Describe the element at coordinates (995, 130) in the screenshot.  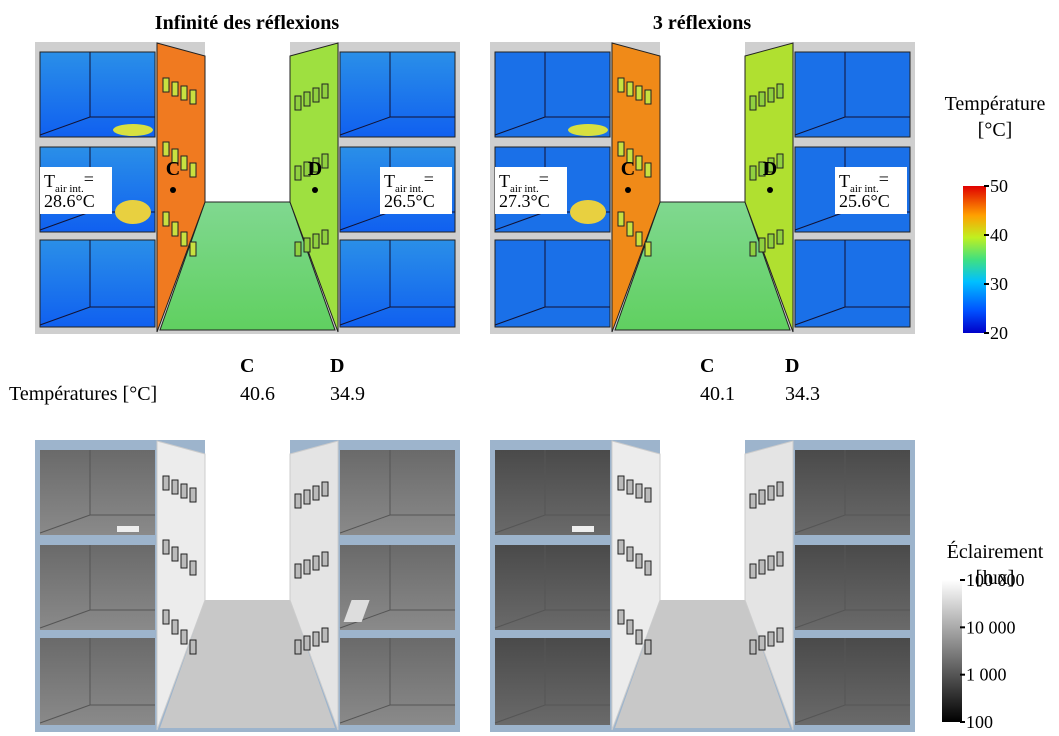
I see `scale-unit: [°C]` at that location.